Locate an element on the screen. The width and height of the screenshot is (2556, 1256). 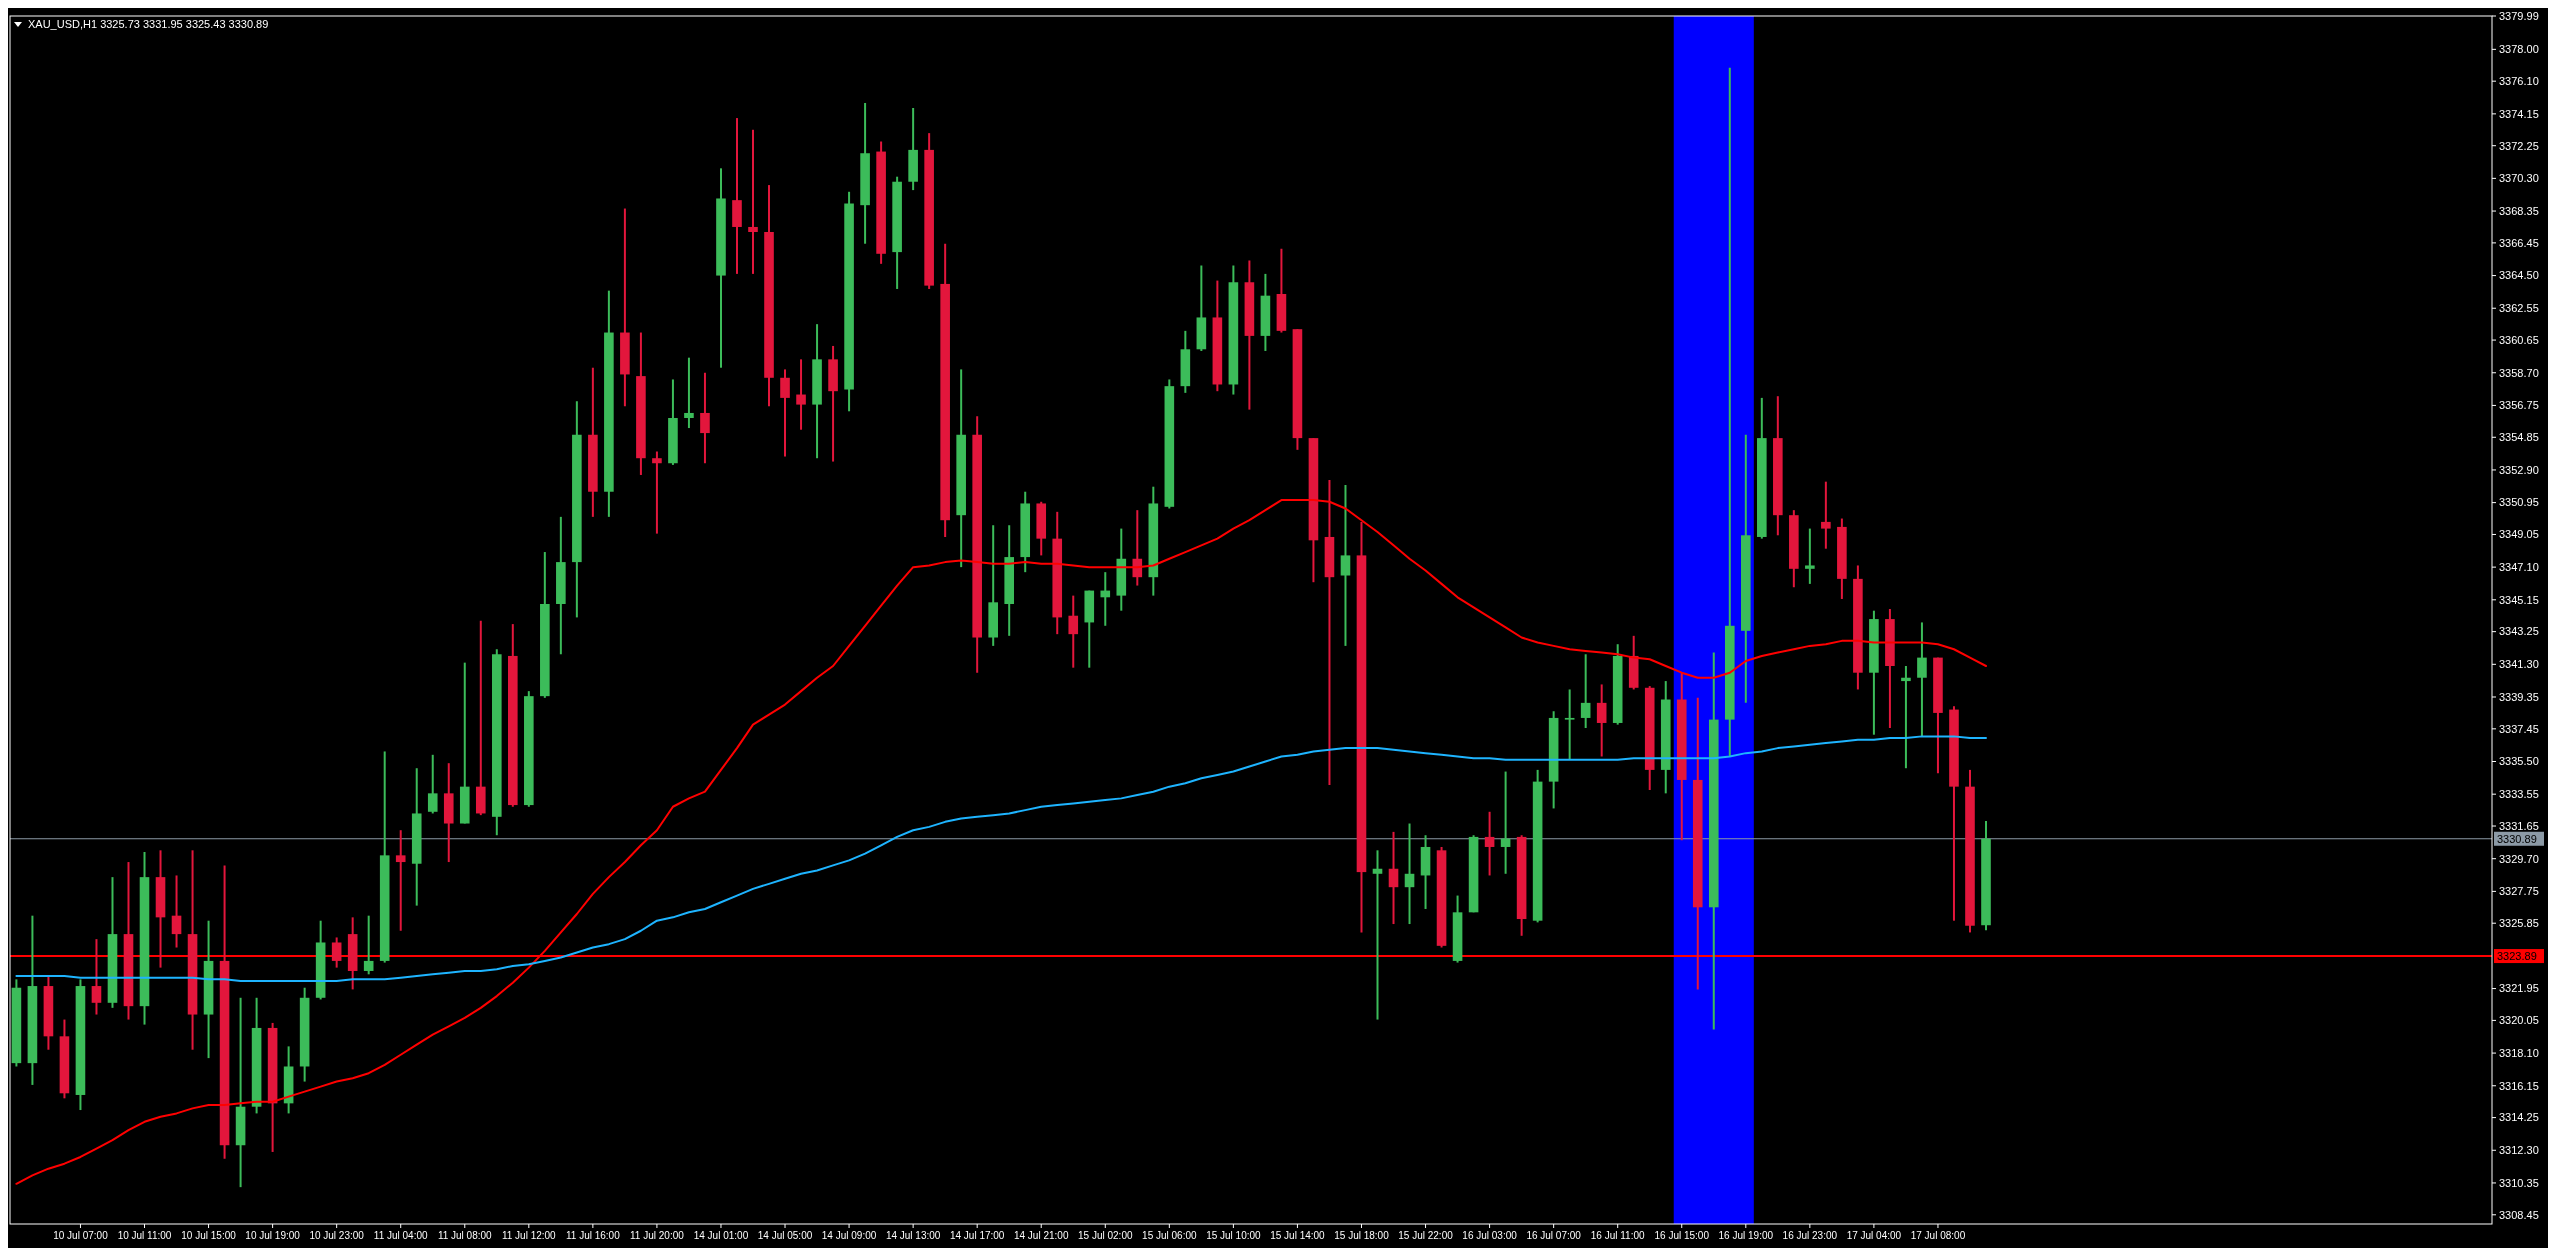
y-tick-label: 3379.99 is located at coordinates (2519, 15).